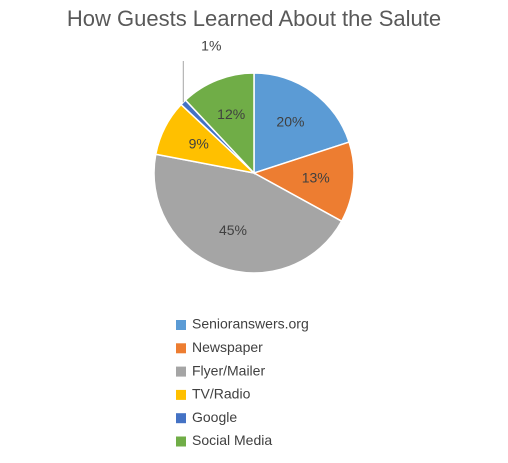 The height and width of the screenshot is (463, 508). I want to click on data-label: 12%, so click(231, 114).